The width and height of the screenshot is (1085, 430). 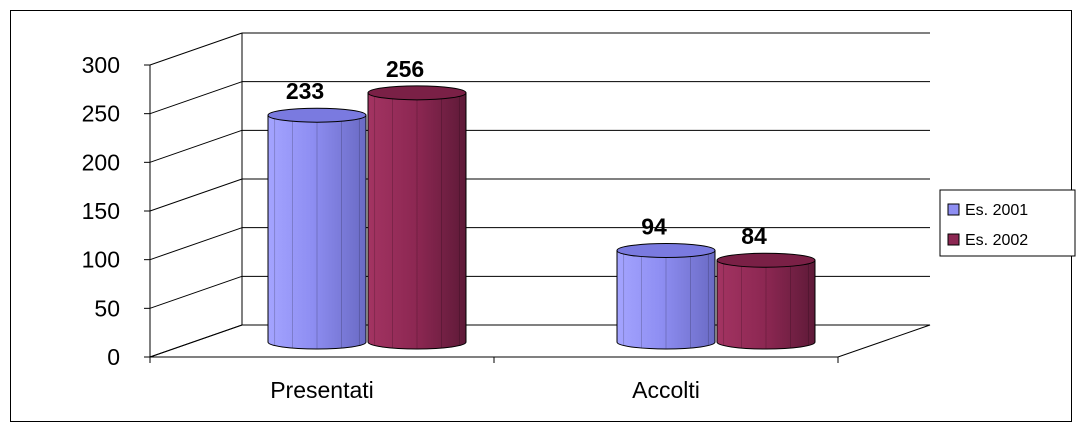 What do you see at coordinates (405, 69) in the screenshot?
I see `data-label: 256` at bounding box center [405, 69].